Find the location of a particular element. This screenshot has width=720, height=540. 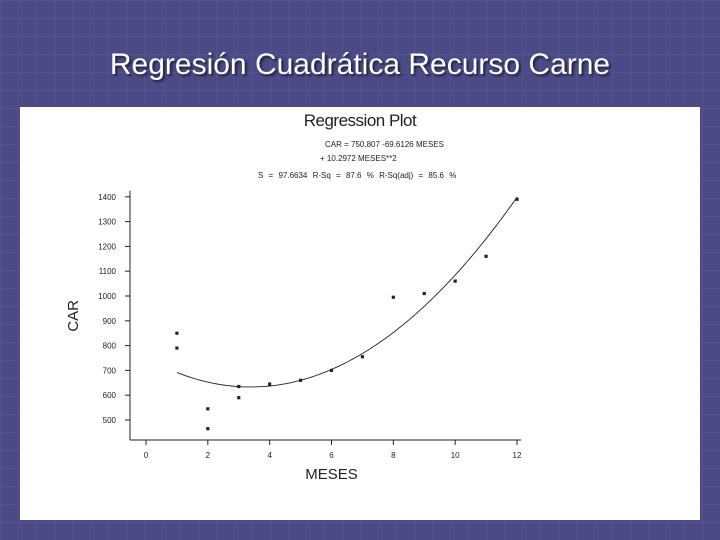

chart-title: Regression Plot is located at coordinates (360, 120).